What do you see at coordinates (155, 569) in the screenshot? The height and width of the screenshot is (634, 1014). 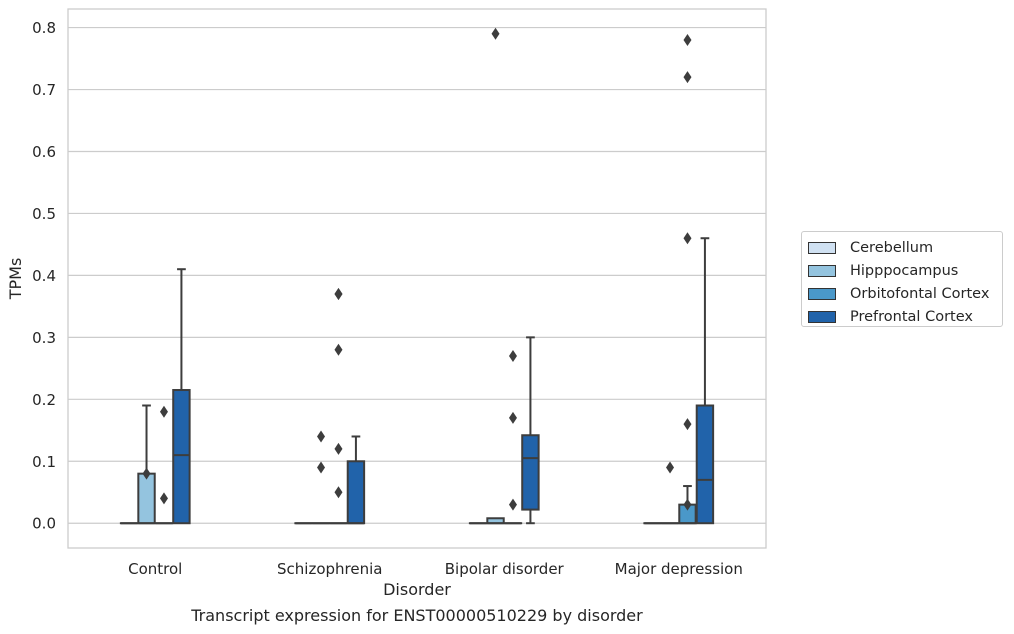 I see `x-tick-label: Control` at bounding box center [155, 569].